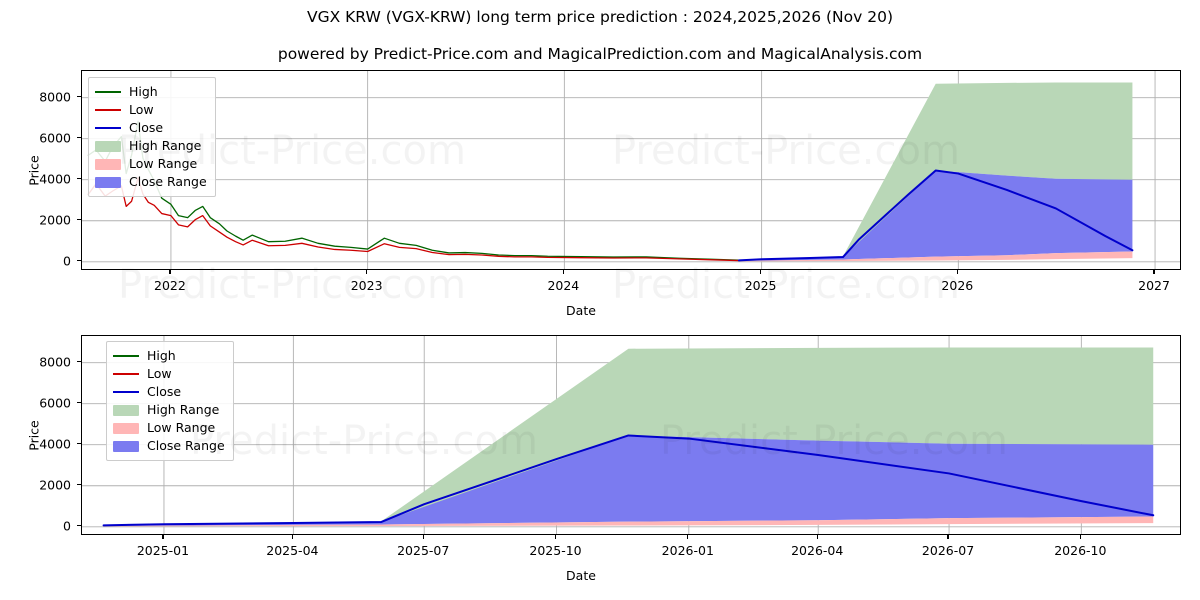 The width and height of the screenshot is (1200, 600). I want to click on x-tick-label: 2026-10, so click(1080, 550).